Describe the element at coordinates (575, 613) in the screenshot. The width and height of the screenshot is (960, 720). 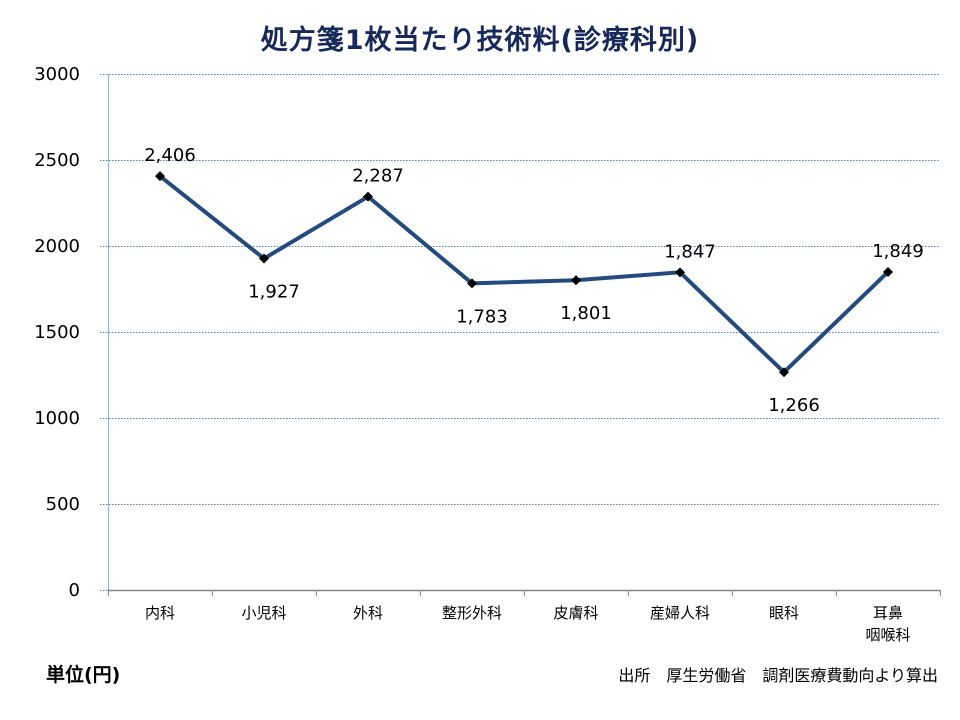
I see `x-tick-label: 皮膚科` at that location.